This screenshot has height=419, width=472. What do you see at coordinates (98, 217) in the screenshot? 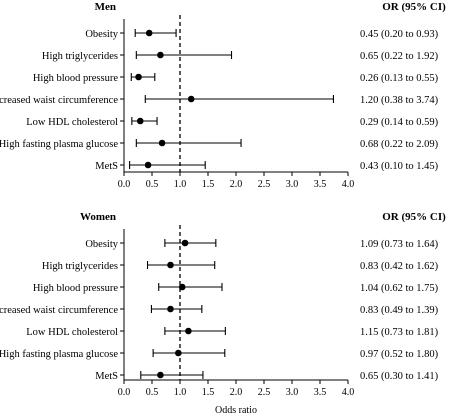
I see `panel-title: Women` at bounding box center [98, 217].